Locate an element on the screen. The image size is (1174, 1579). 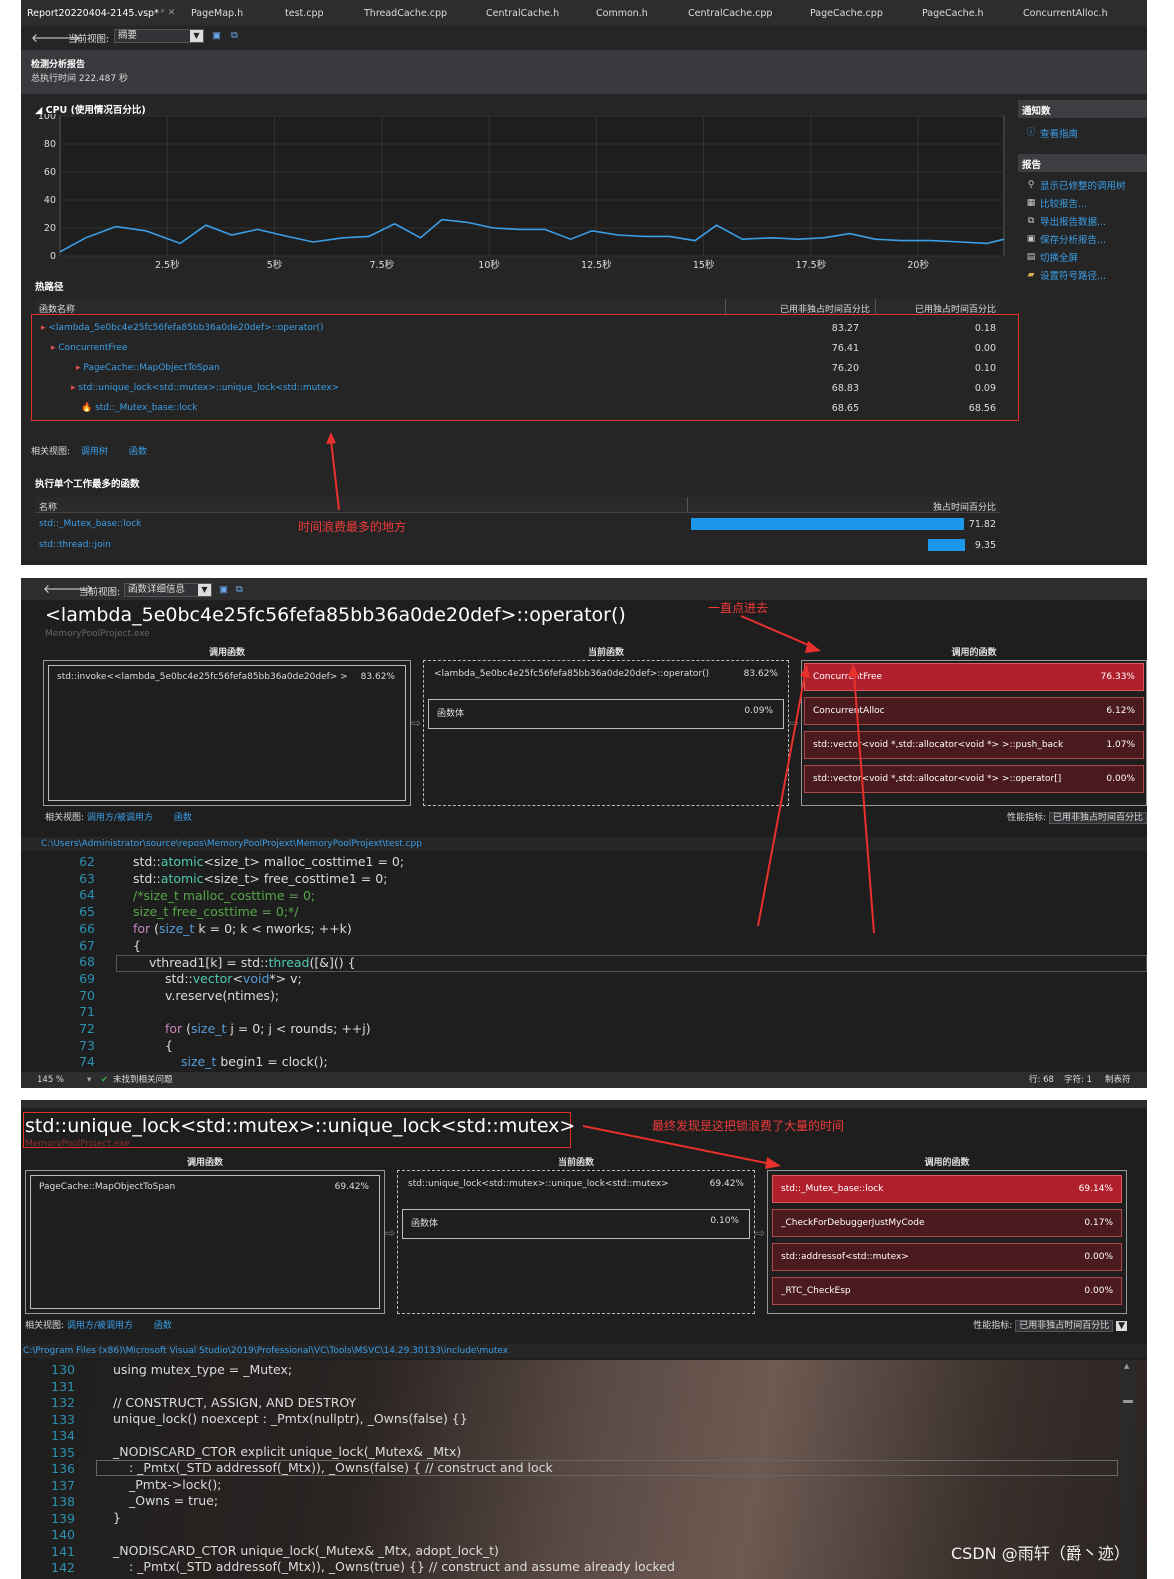
hot-path-row: ▸ ConcurrentFree is located at coordinates (89, 348).